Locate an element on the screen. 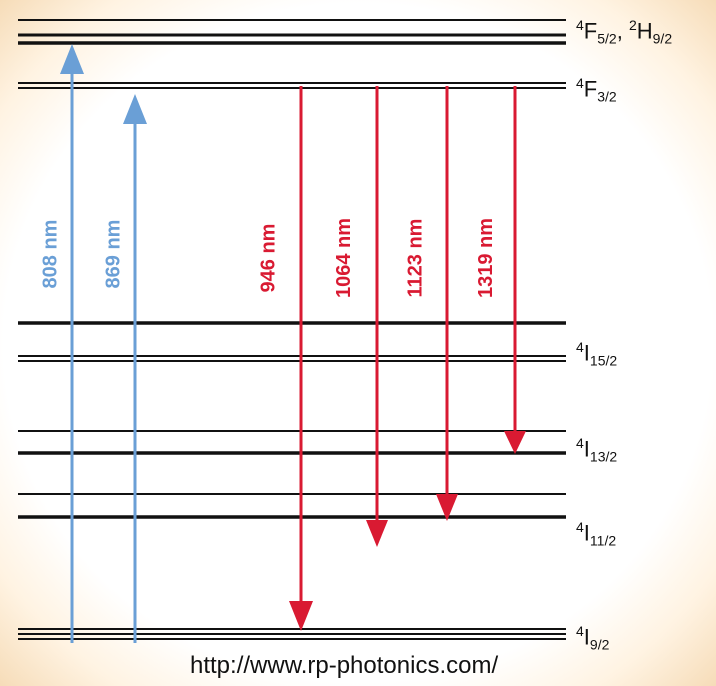 The image size is (716, 686). level-label-4f32: 4F3/2 is located at coordinates (596, 90).